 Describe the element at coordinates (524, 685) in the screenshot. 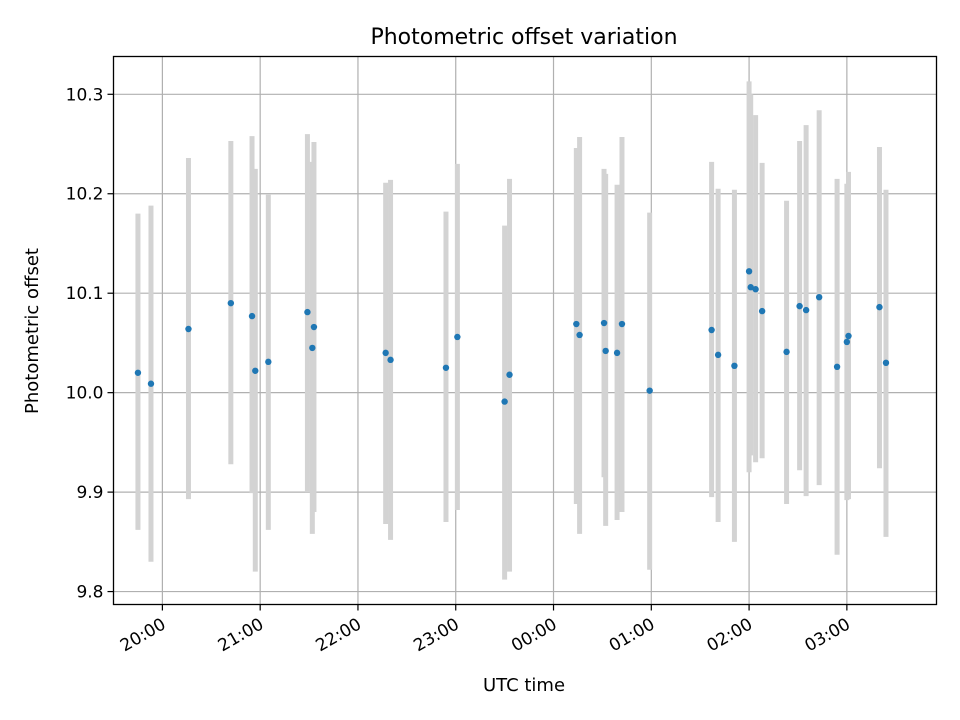

I see `x-axis-label: UTC time` at that location.